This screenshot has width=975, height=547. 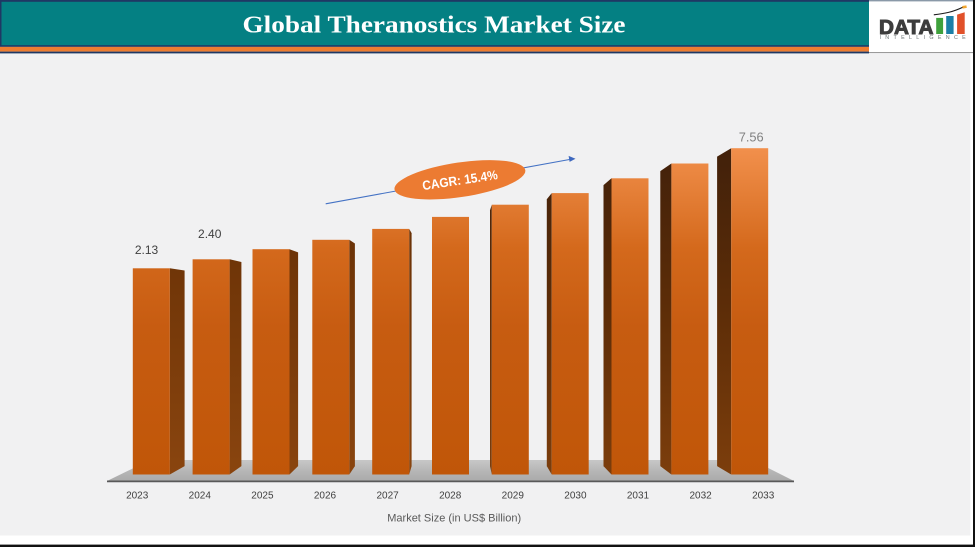 What do you see at coordinates (137, 496) in the screenshot?
I see `svg-text: 2023` at bounding box center [137, 496].